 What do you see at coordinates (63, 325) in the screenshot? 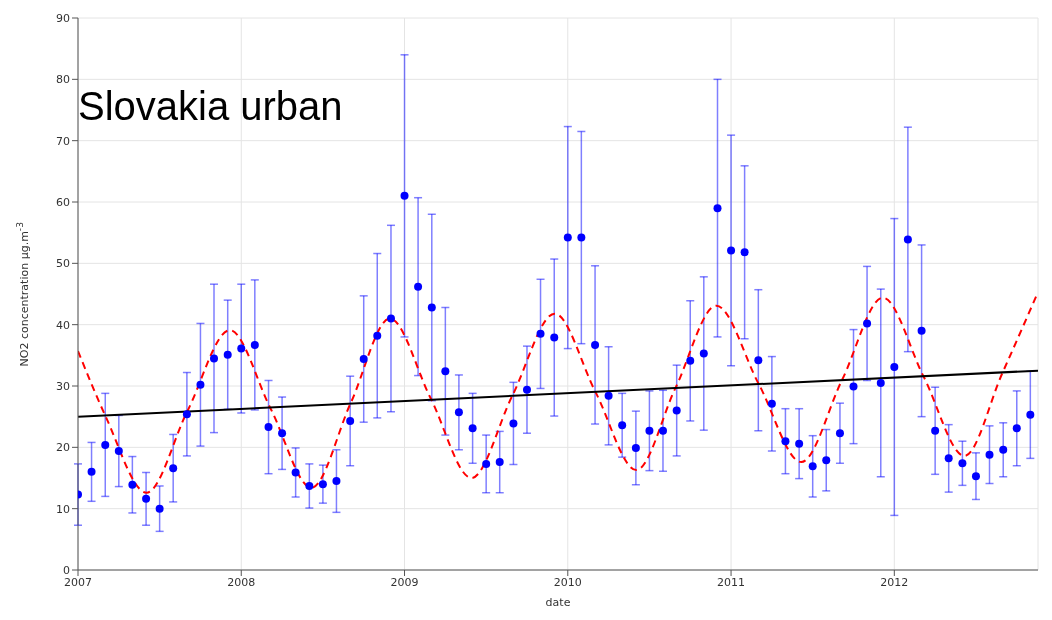
I see `y-tick-label: 40` at bounding box center [63, 325].